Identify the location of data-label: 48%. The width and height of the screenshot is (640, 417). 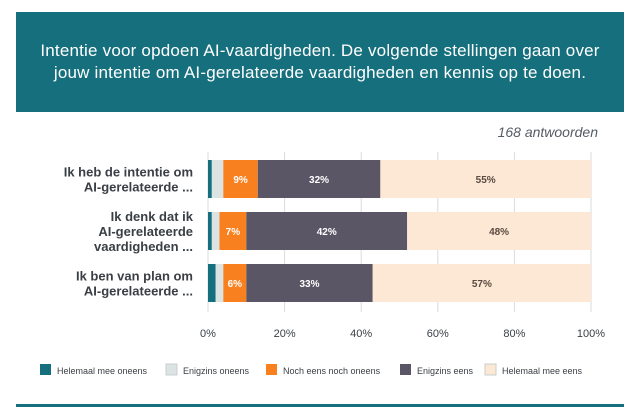
(499, 232).